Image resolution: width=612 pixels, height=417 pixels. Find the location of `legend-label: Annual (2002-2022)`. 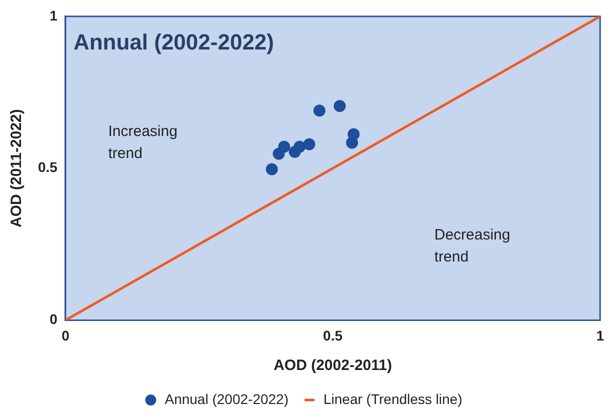

legend-label: Annual (2002-2022) is located at coordinates (226, 398).